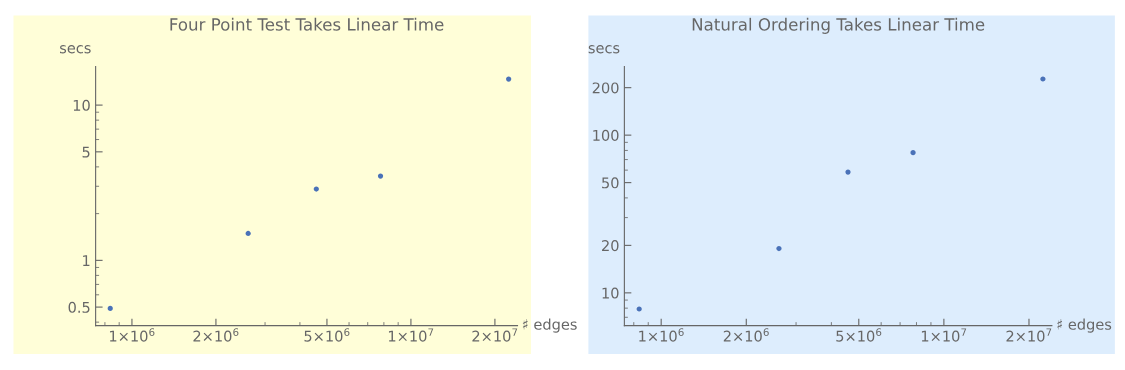 Image resolution: width=1125 pixels, height=370 pixels. What do you see at coordinates (610, 246) in the screenshot?
I see `y-tick-label: 20` at bounding box center [610, 246].